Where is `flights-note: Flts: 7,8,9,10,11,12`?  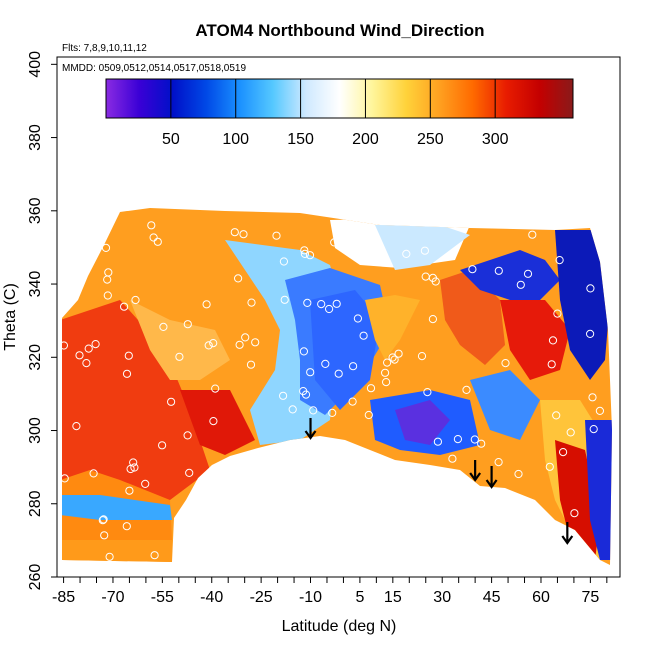
flights-note: Flts: 7,8,9,10,11,12 is located at coordinates (104, 48).